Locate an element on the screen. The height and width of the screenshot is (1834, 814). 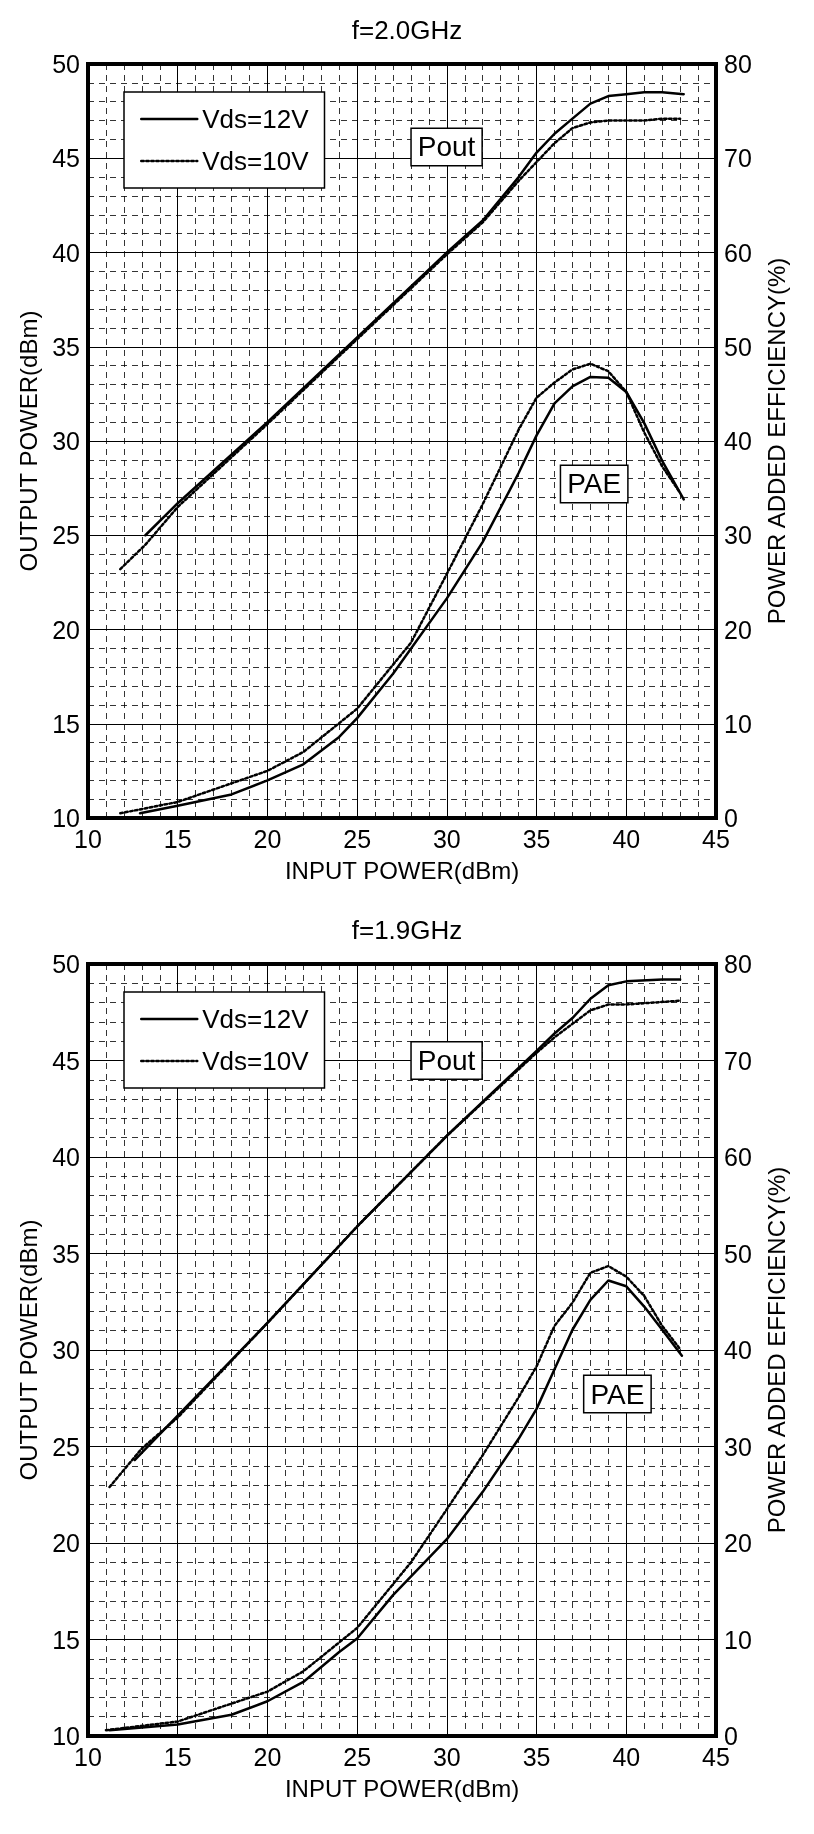
chart-title: f=2.0GHz is located at coordinates (407, 30).